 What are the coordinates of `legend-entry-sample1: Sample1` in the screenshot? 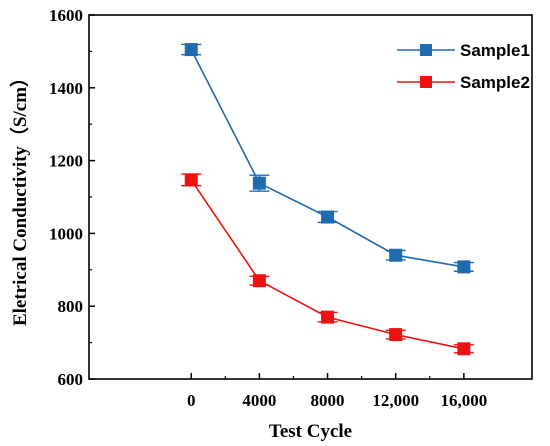 It's located at (463, 50).